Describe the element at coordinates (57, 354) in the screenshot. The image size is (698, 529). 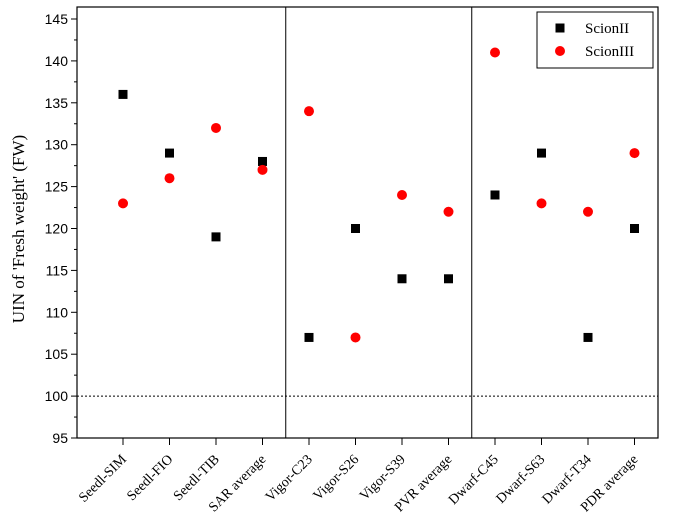
I see `y-tick-label: 105` at that location.